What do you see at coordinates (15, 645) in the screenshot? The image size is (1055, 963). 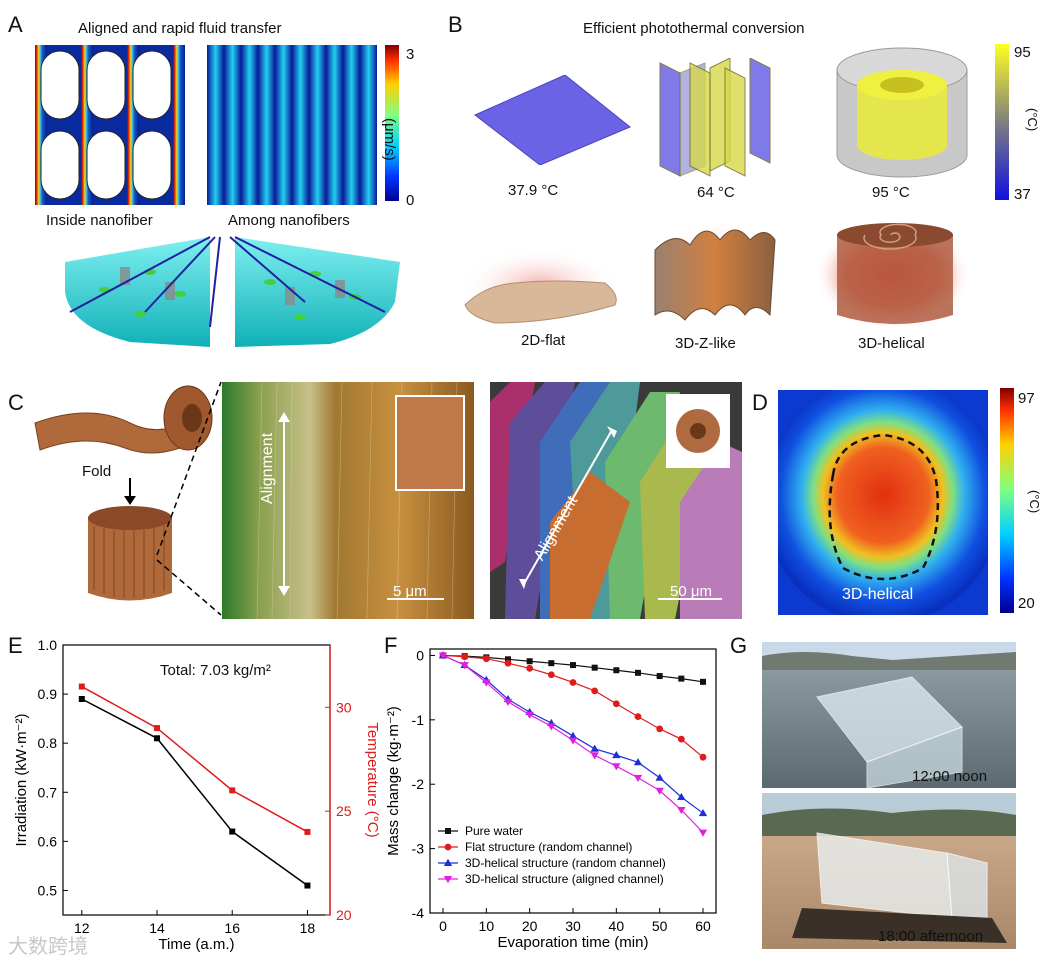 I see `panel-e-letter: E` at bounding box center [15, 645].